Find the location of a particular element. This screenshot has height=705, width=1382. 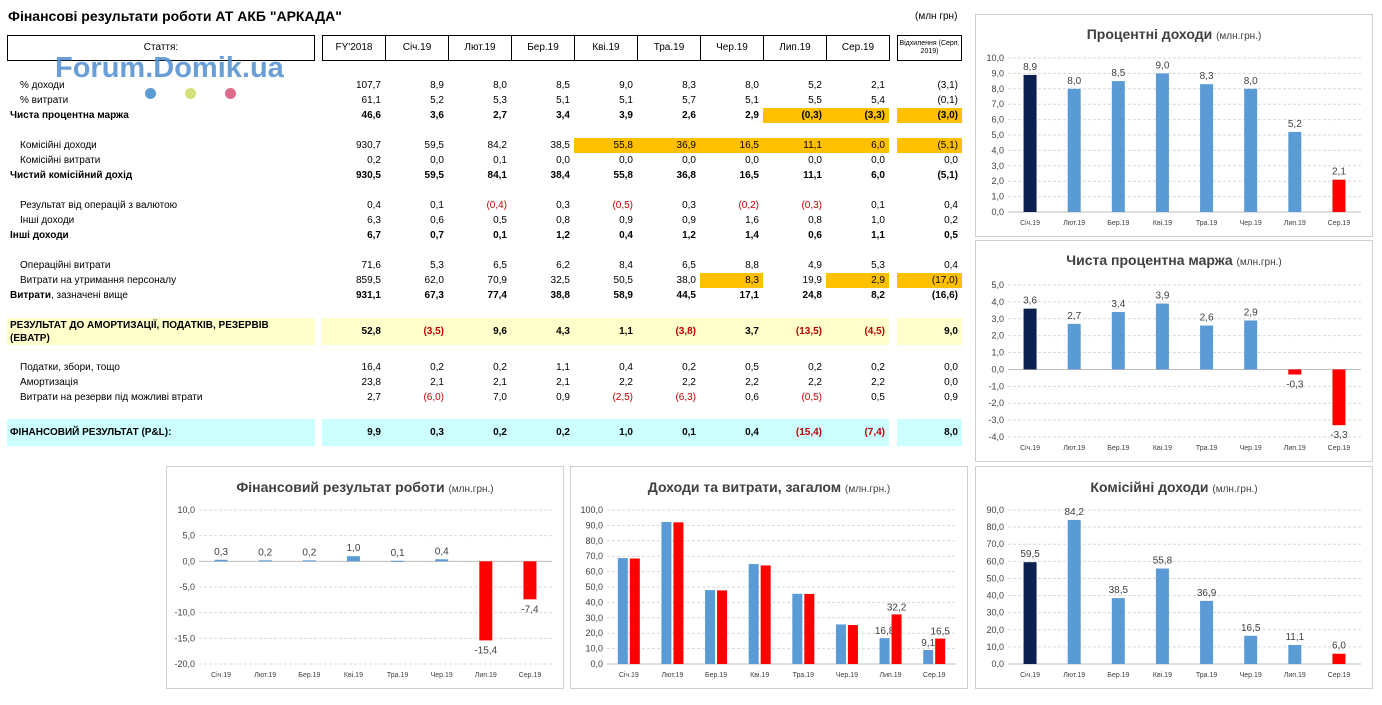

deviation-cell: 0,9 is located at coordinates (951, 397).